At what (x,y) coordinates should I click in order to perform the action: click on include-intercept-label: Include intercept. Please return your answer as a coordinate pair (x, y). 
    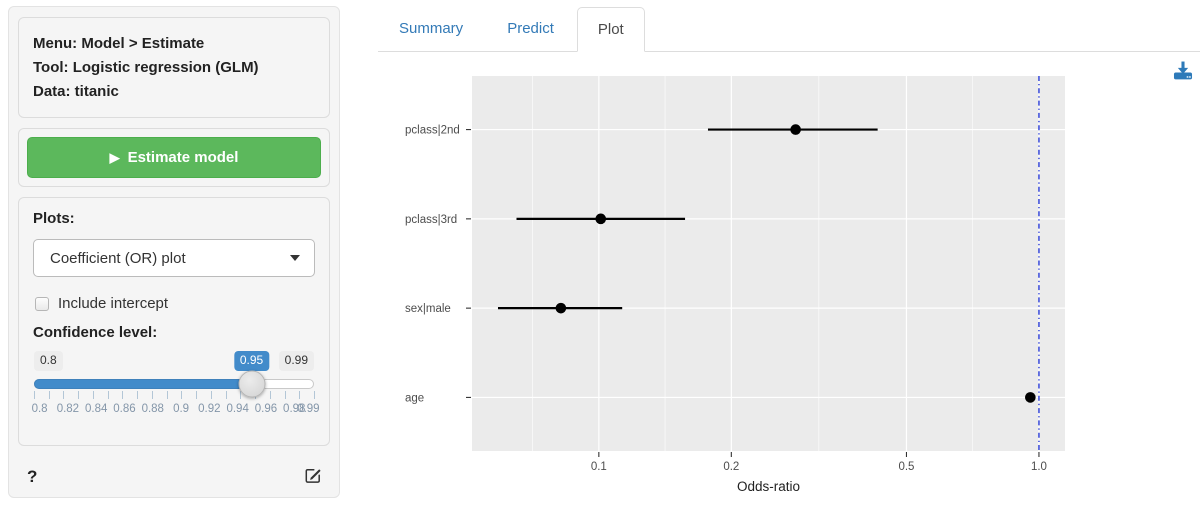
    Looking at the image, I should click on (113, 303).